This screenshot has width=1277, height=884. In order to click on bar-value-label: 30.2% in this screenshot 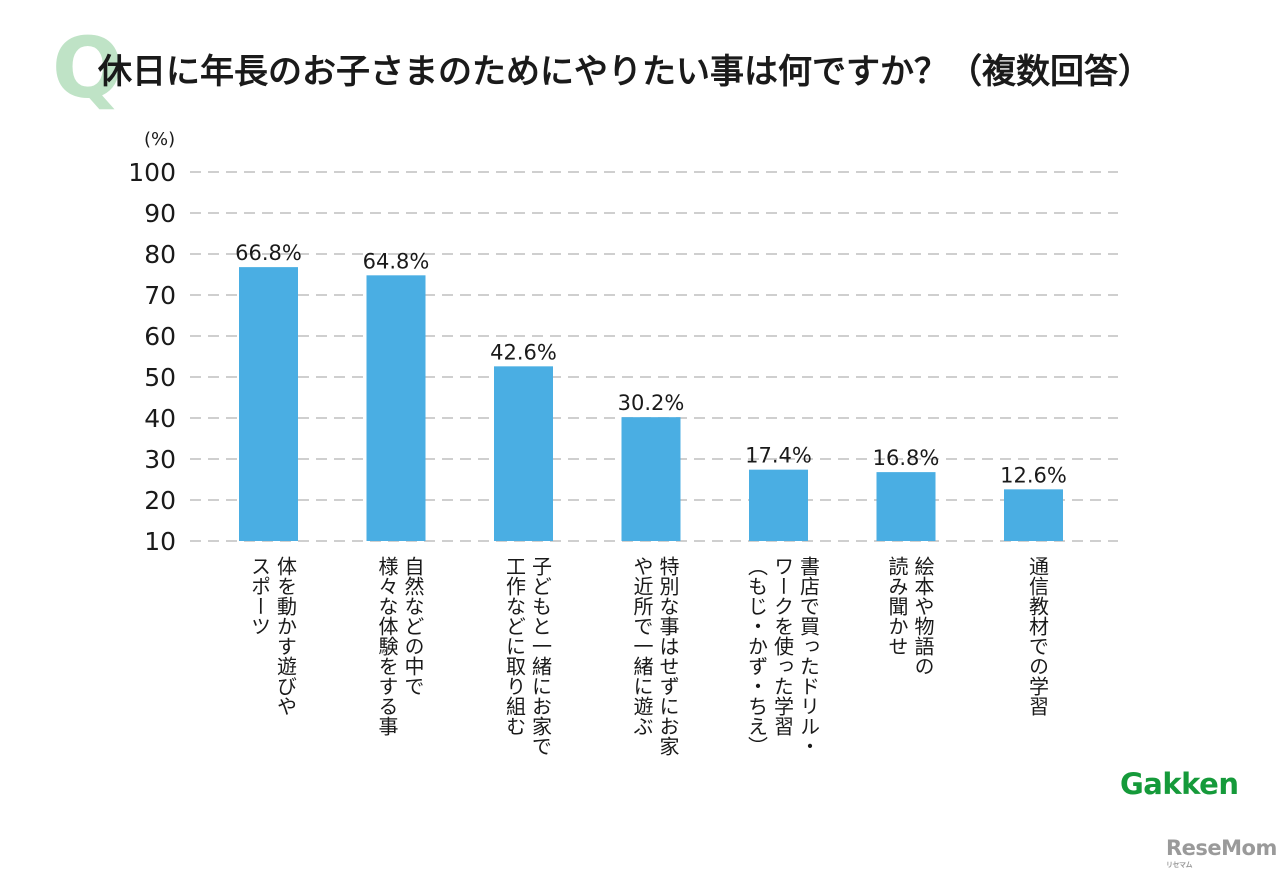, I will do `click(651, 403)`.